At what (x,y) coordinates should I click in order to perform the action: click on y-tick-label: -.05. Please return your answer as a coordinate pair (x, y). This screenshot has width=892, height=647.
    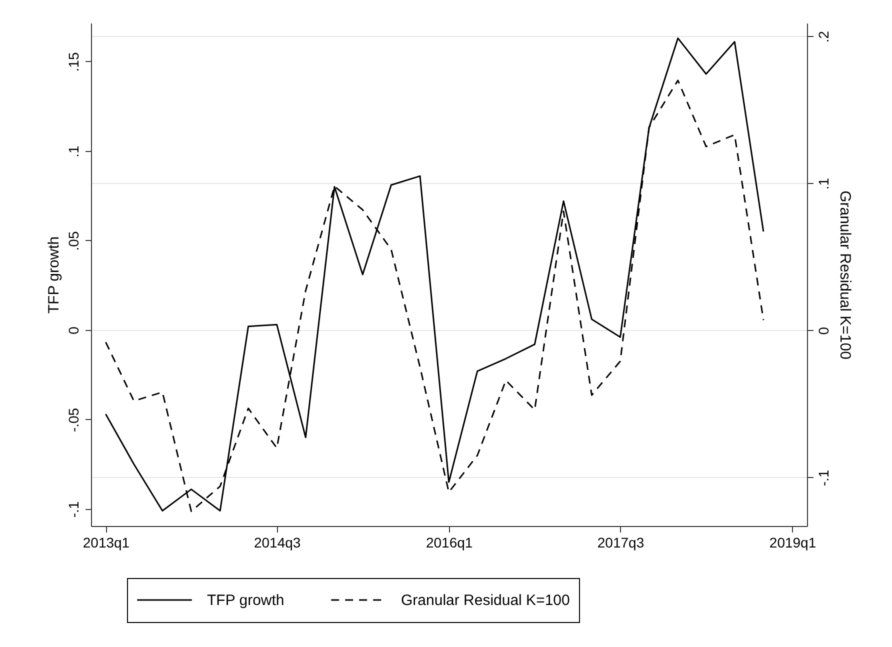
    Looking at the image, I should click on (74, 420).